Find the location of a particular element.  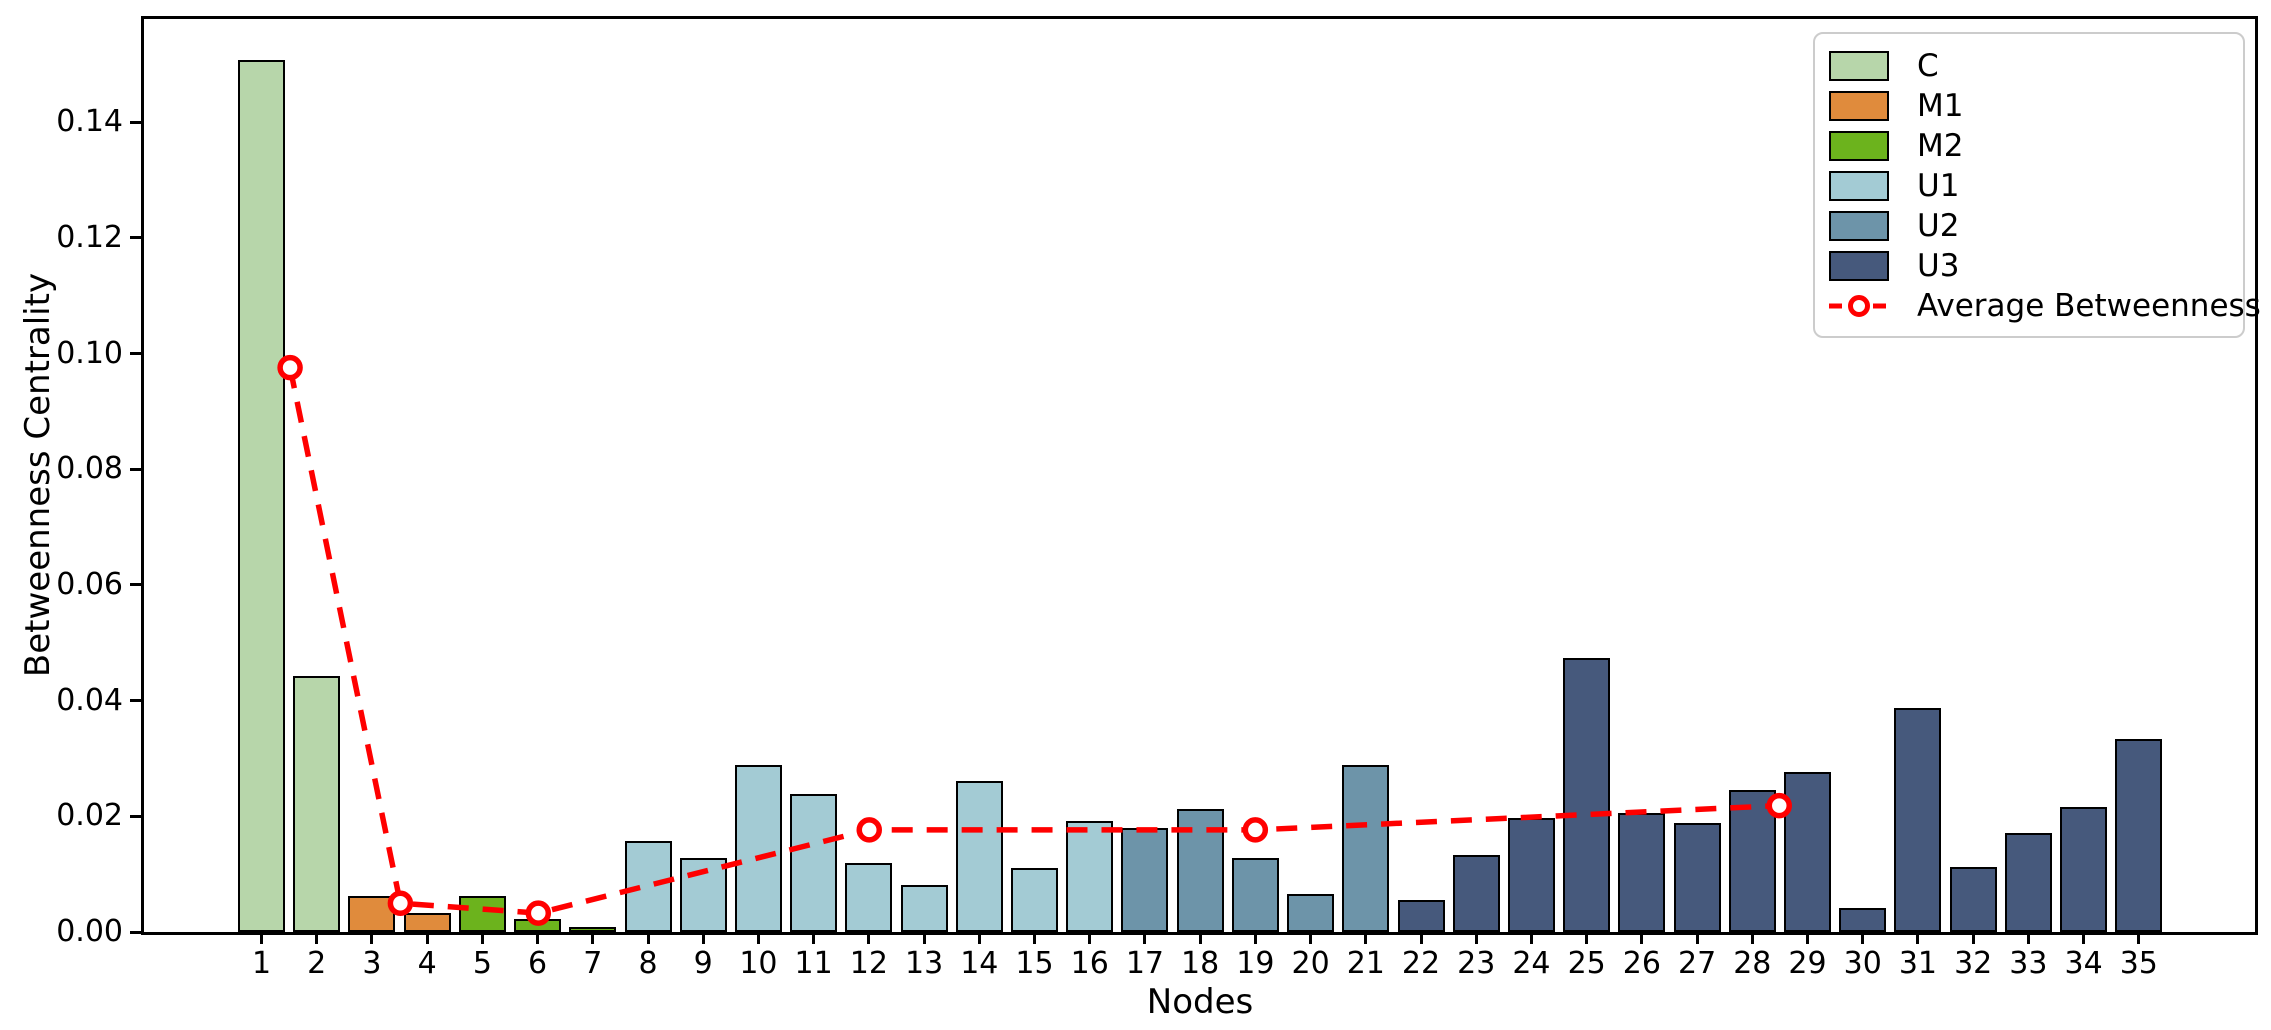

legend-item-u2: U2 is located at coordinates (2036, 226).